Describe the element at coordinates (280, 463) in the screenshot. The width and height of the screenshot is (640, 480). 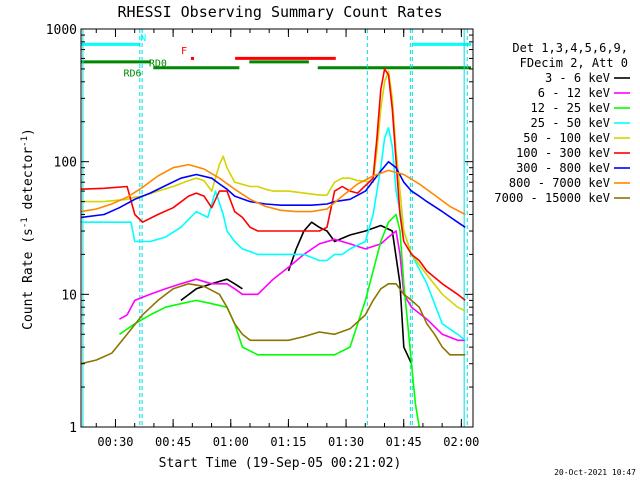
I see `x-axis-label: Start Time (19-Sep-05 00:21:02)` at that location.